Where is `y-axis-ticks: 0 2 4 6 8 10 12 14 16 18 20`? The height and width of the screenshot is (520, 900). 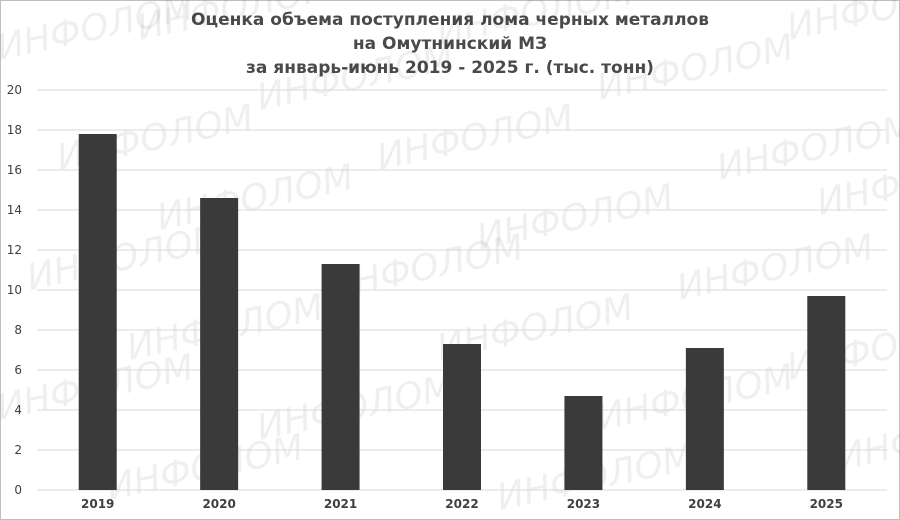 y-axis-ticks: 0 2 4 6 8 10 12 14 16 18 20 is located at coordinates (14, 290).